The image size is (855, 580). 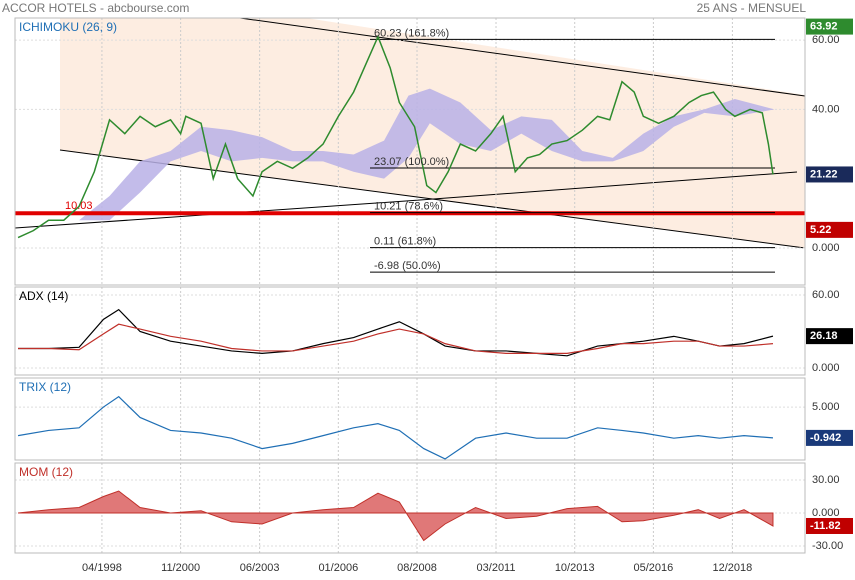 What do you see at coordinates (752, 8) in the screenshot?
I see `period: 25 ANS - MENSUEL` at bounding box center [752, 8].